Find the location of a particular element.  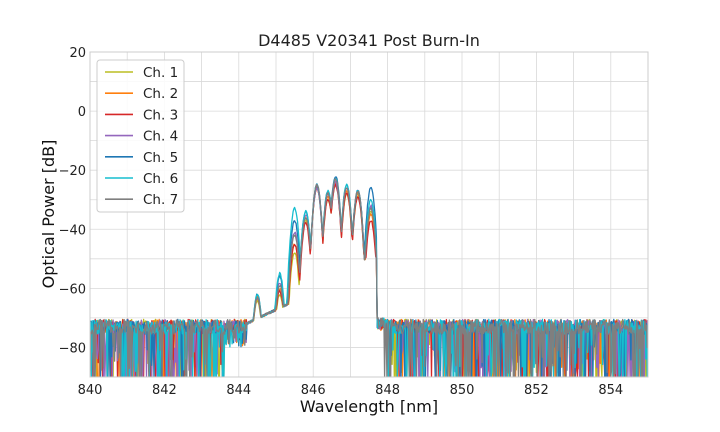

y-tick-label: 0 is located at coordinates (82, 112).